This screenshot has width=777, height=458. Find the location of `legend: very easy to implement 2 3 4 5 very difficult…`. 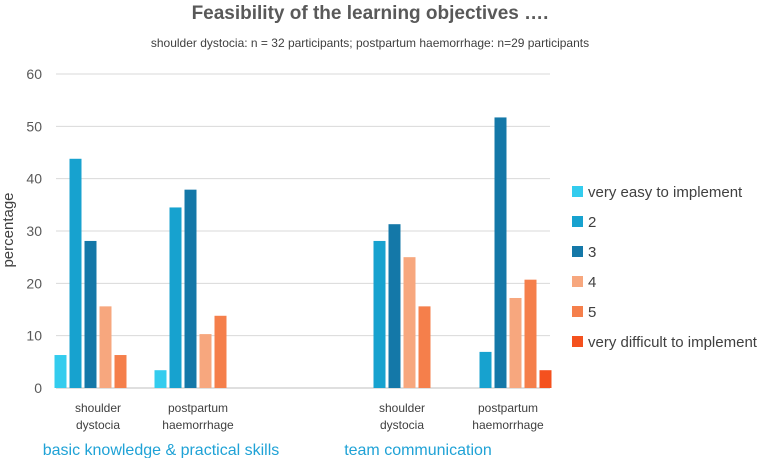

legend: very easy to implement 2 3 4 5 very difficult… is located at coordinates (665, 267).